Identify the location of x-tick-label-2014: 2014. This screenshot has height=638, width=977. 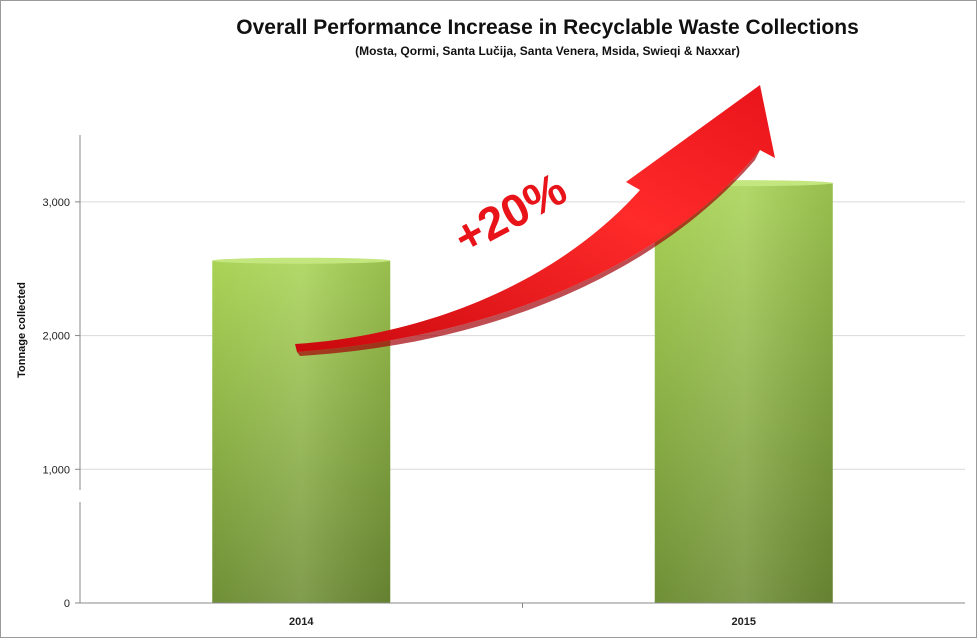
(301, 622).